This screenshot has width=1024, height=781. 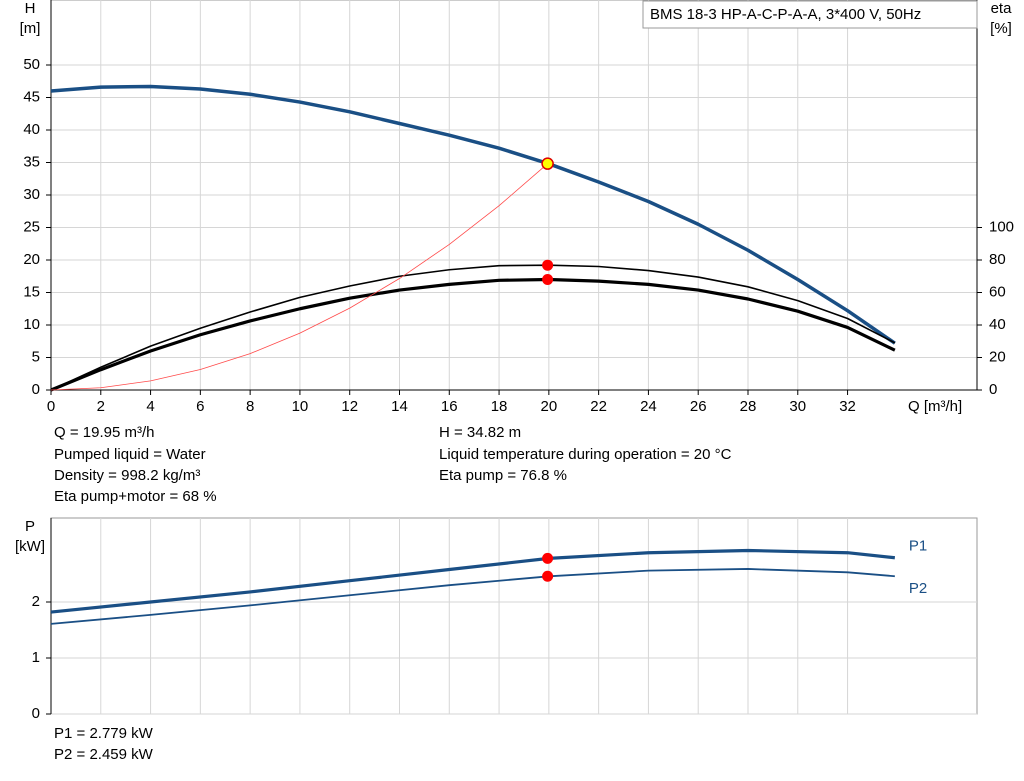 What do you see at coordinates (997, 324) in the screenshot?
I see `y2-tick-label: 40` at bounding box center [997, 324].